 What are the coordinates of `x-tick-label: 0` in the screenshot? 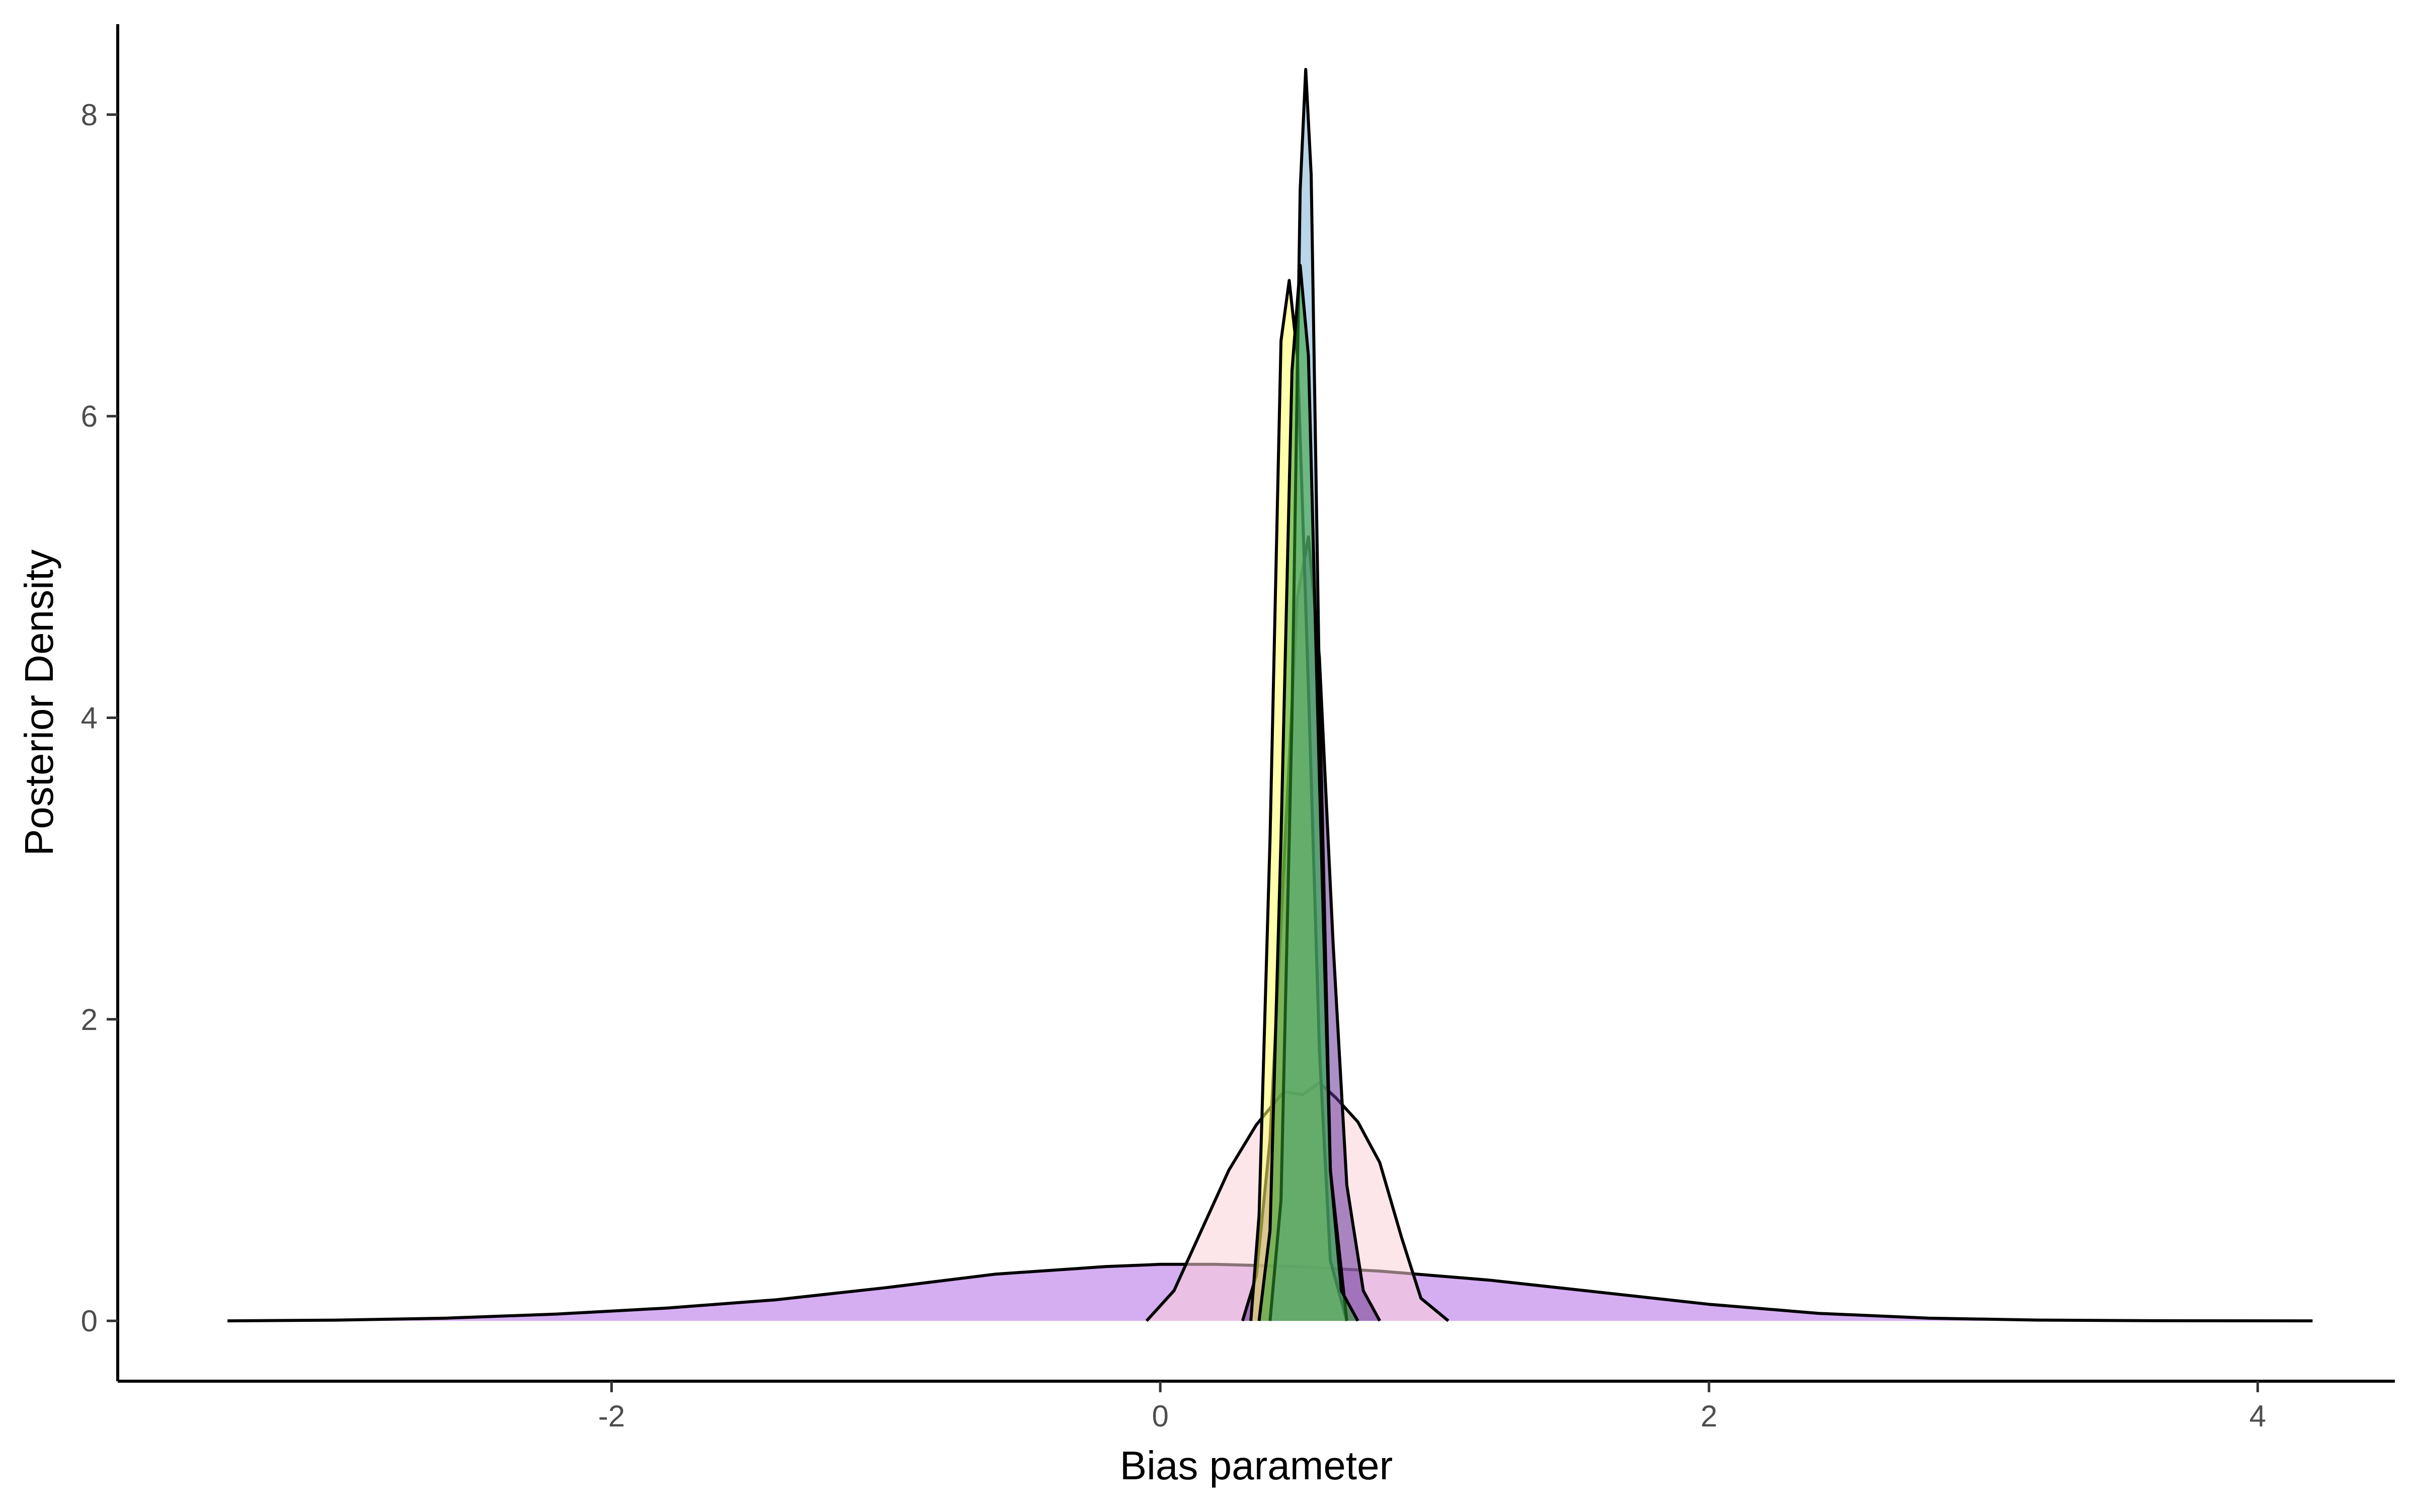 It's located at (1160, 1416).